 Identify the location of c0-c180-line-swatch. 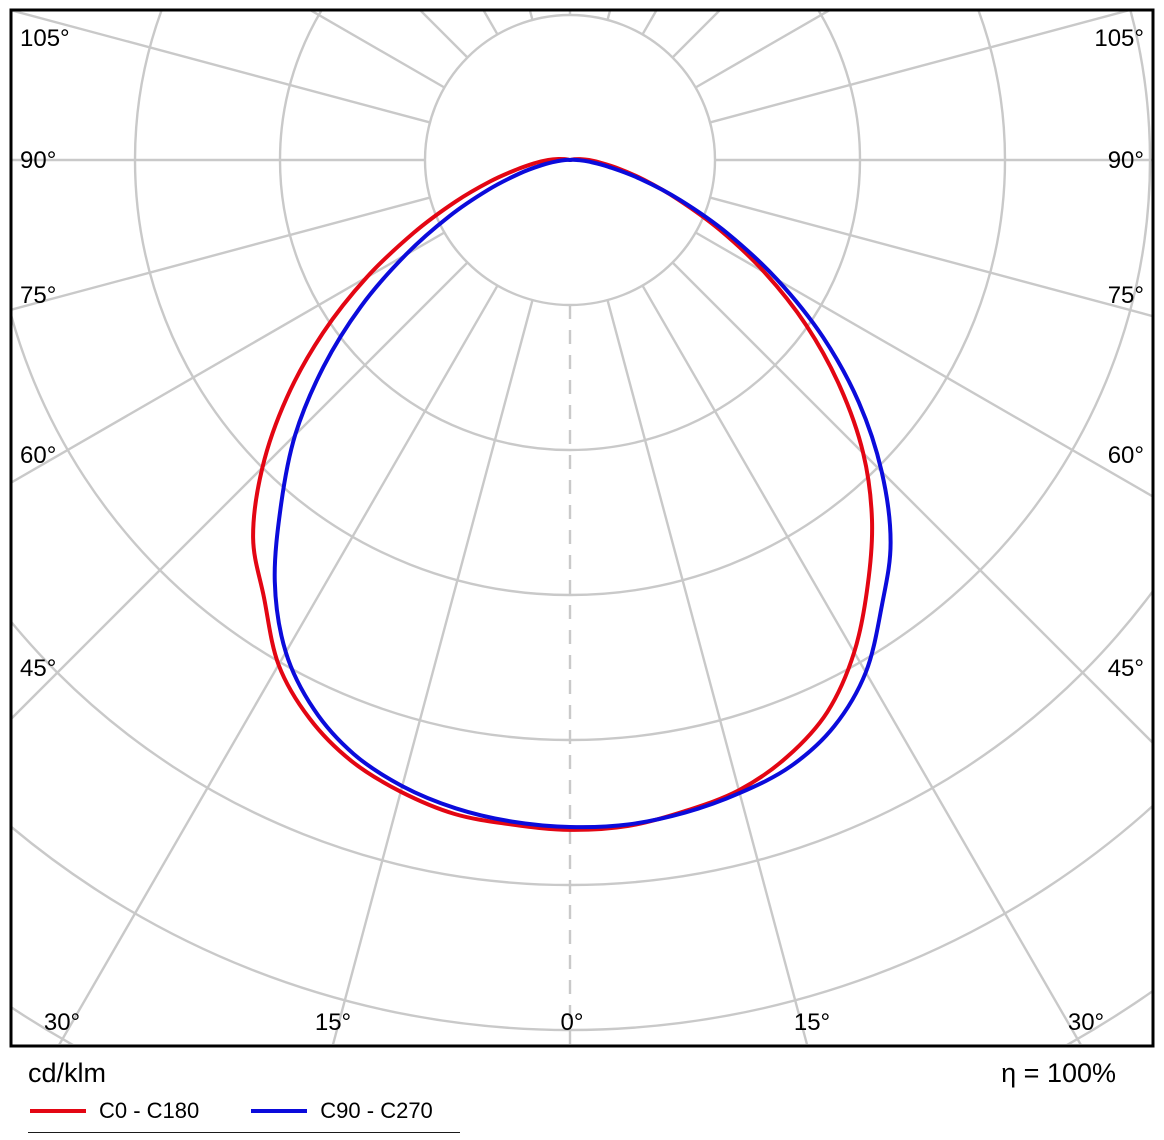
(58, 1111).